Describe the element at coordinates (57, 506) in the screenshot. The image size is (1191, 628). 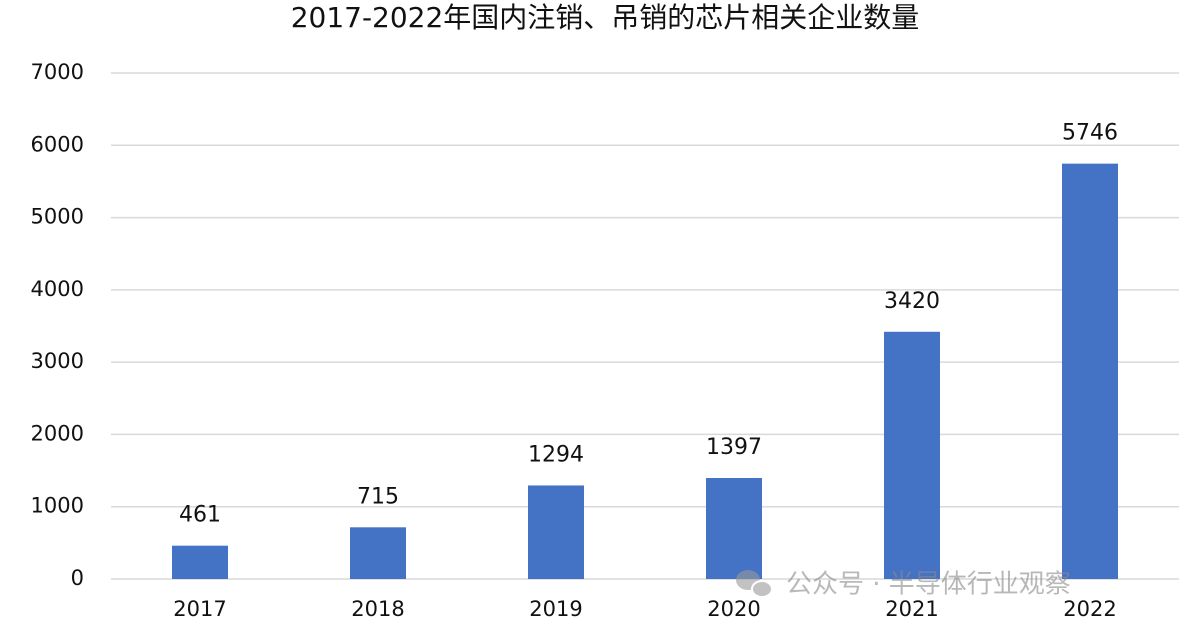
I see `y-tick-label: 1000` at that location.